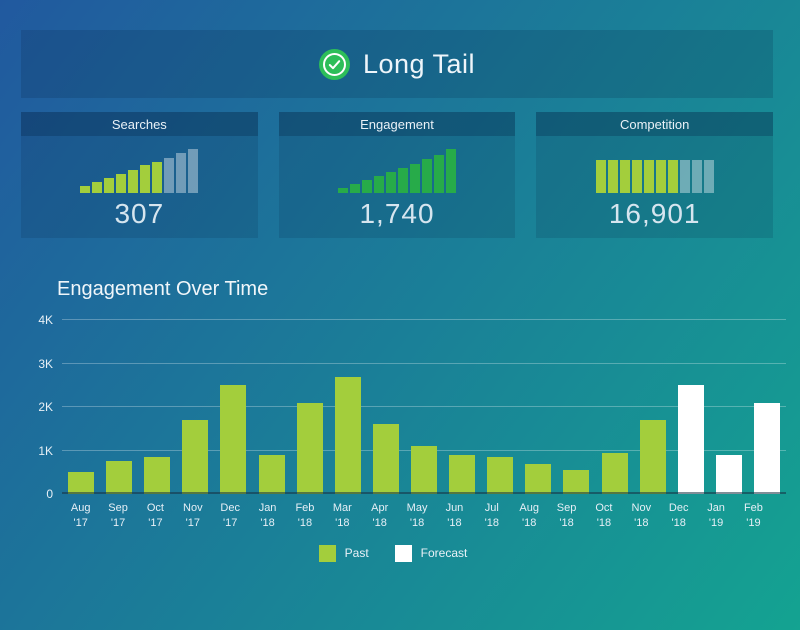 The height and width of the screenshot is (630, 800). I want to click on header-panel: Long Tail, so click(397, 64).